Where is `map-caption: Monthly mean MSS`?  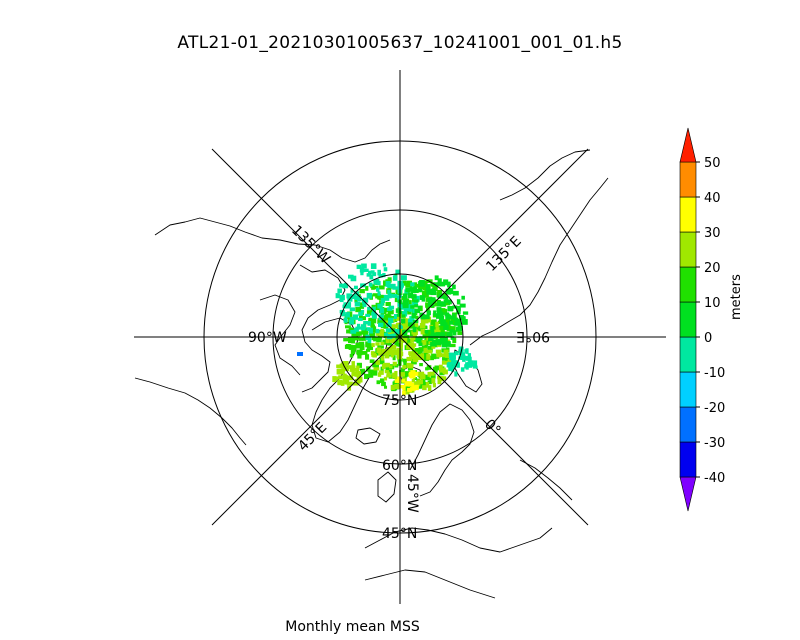 map-caption: Monthly mean MSS is located at coordinates (352, 627).